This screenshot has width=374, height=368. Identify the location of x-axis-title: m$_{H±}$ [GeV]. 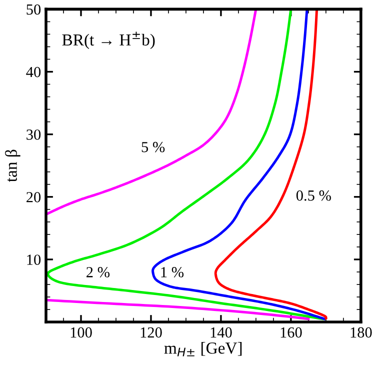
(203, 349).